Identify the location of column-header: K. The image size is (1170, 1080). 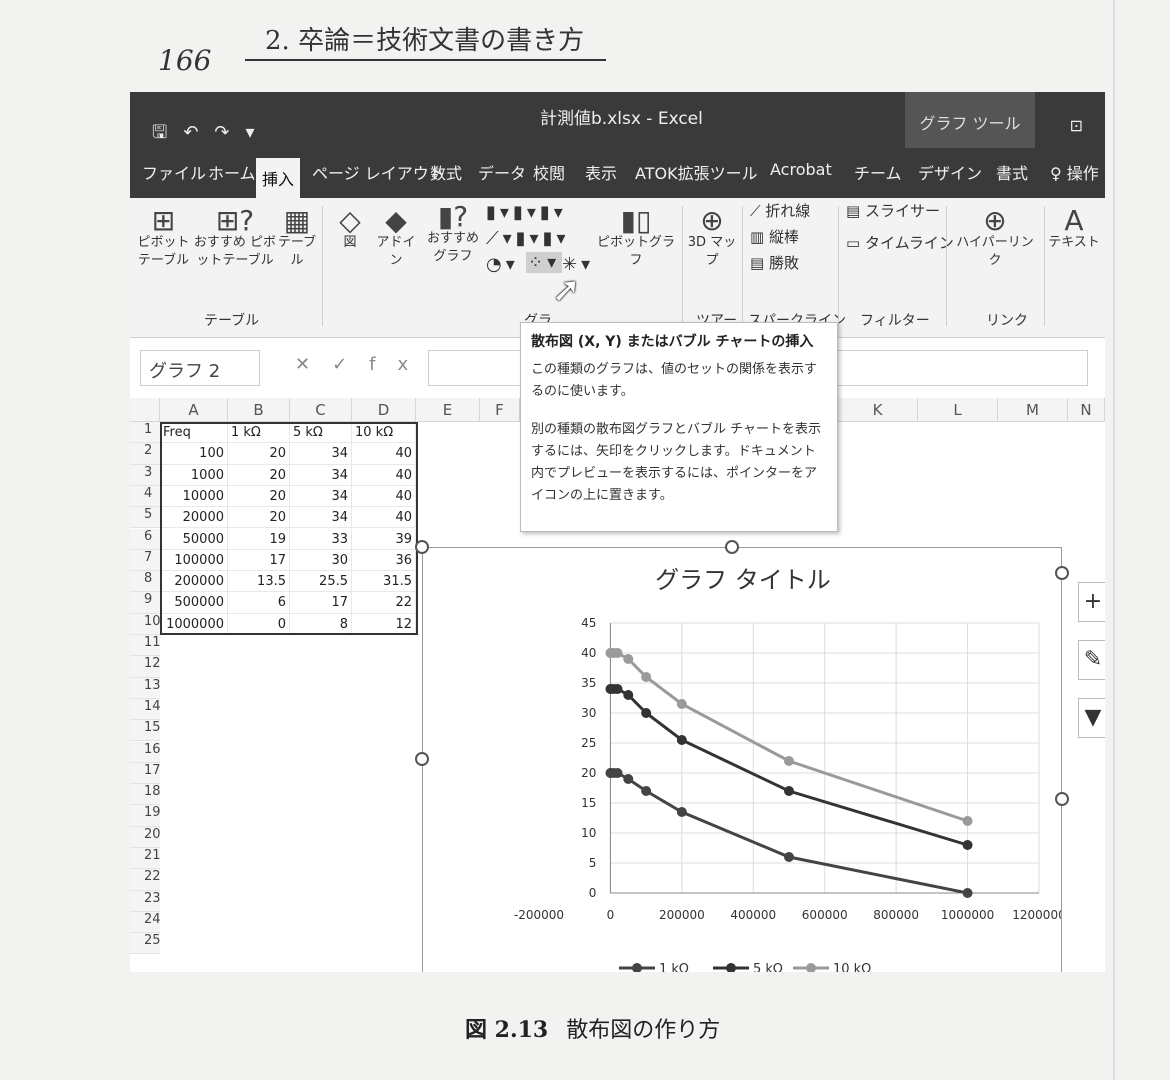
(878, 410).